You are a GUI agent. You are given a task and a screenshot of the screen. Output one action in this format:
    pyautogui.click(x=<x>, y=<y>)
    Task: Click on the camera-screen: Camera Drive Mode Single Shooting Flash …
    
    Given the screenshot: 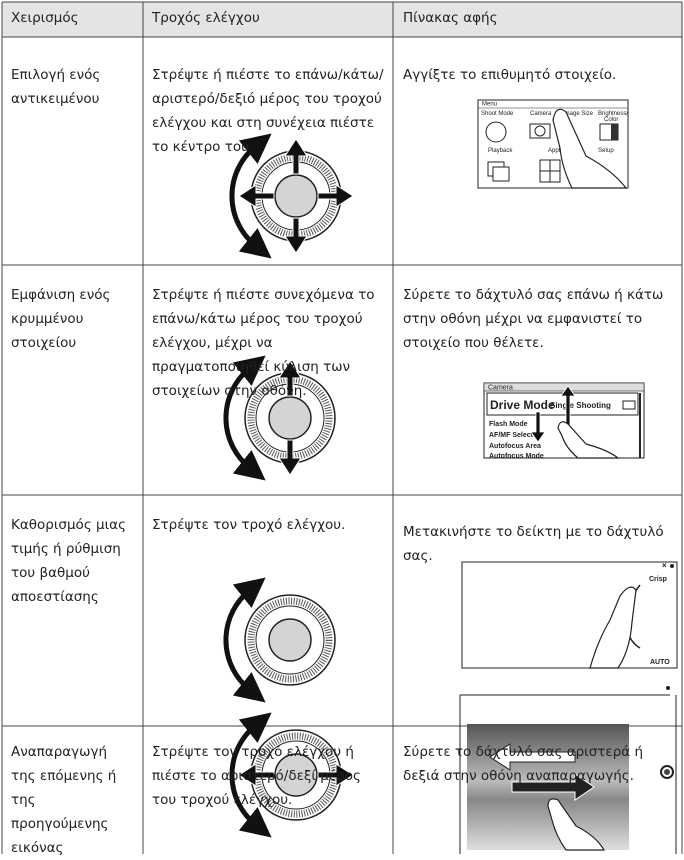 What is the action you would take?
    pyautogui.click(x=564, y=421)
    